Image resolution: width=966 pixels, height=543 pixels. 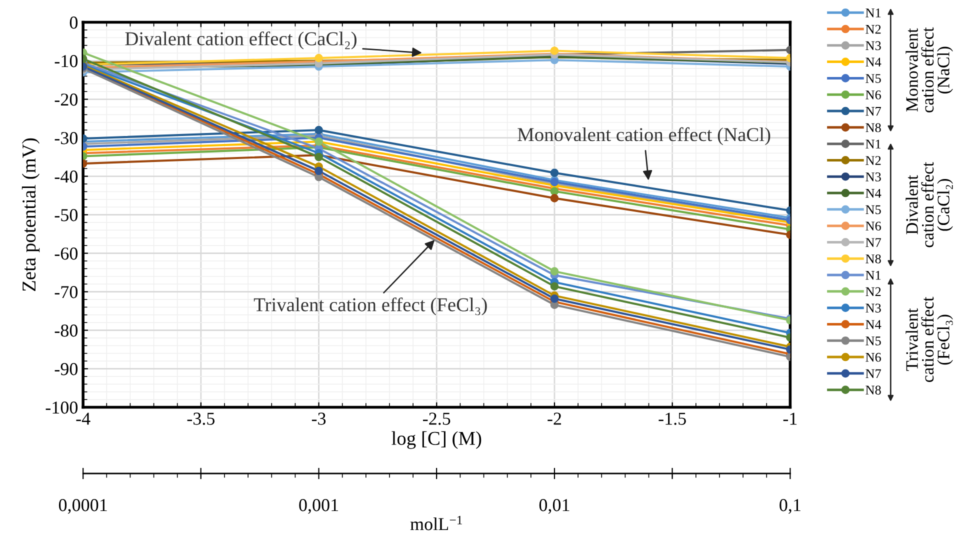 I want to click on x-axis-title: log [C] (M), so click(x=437, y=440).